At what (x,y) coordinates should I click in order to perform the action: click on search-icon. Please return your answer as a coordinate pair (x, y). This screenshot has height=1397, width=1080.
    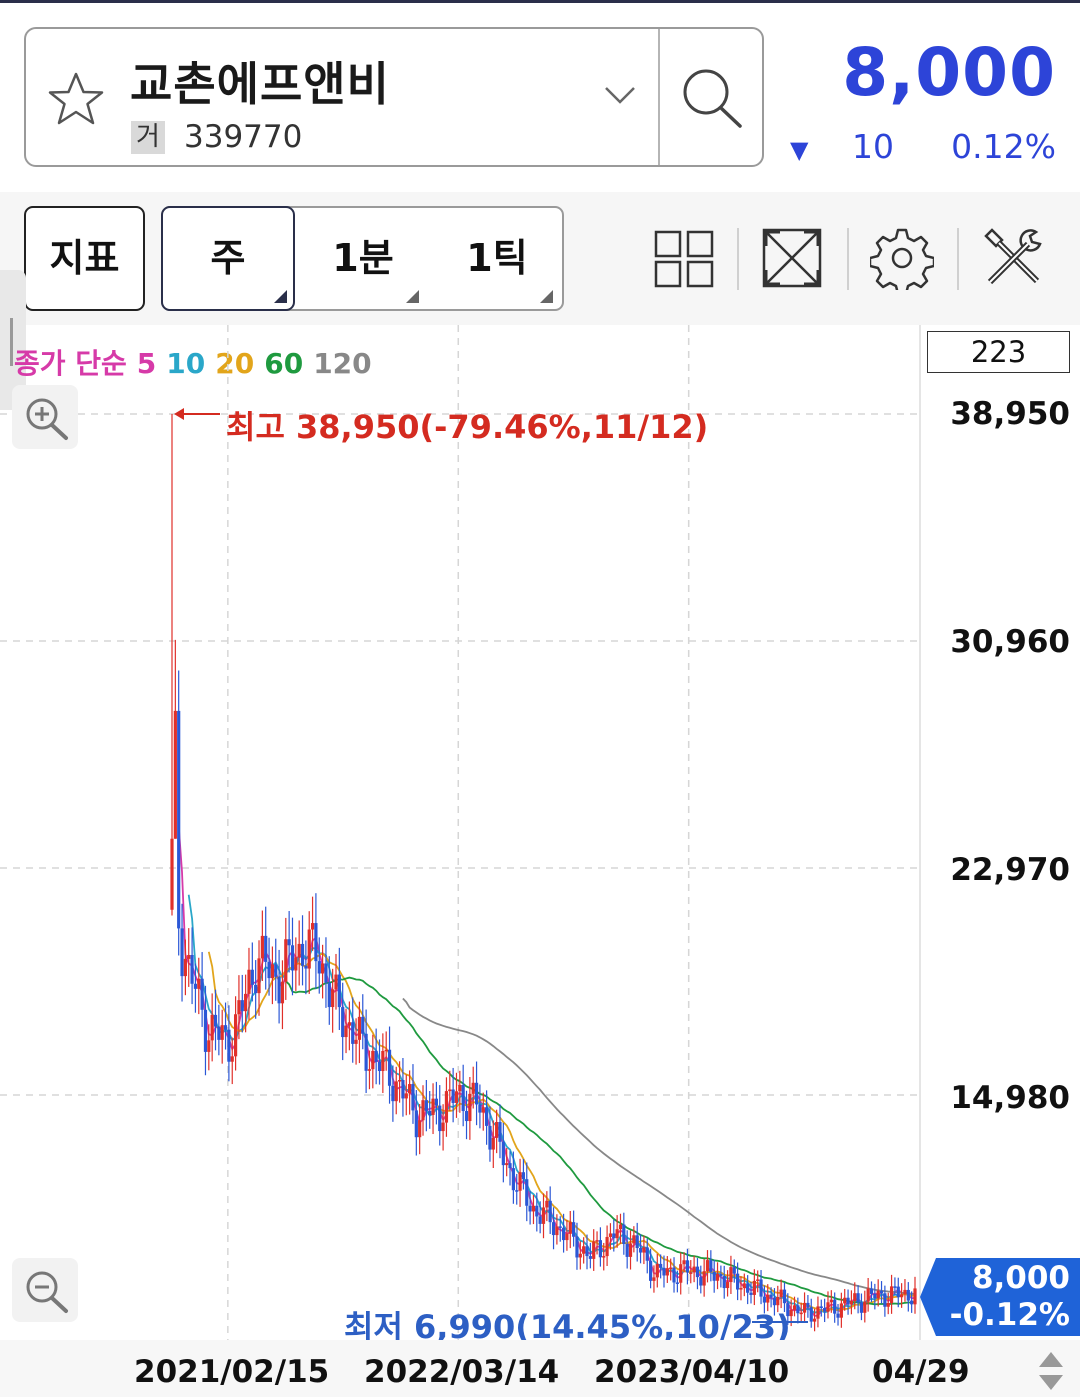
    Looking at the image, I should click on (712, 98).